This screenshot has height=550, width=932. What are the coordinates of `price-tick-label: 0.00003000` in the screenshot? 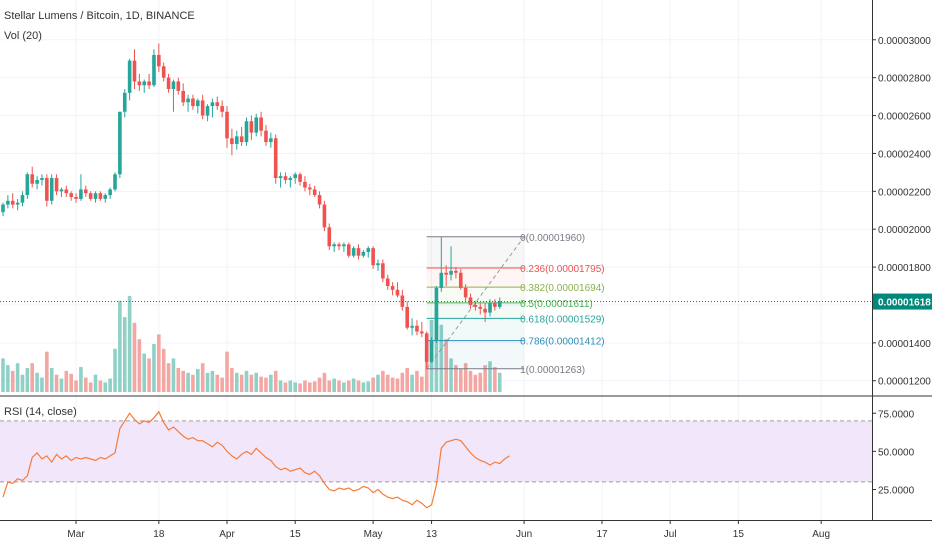 It's located at (904, 41).